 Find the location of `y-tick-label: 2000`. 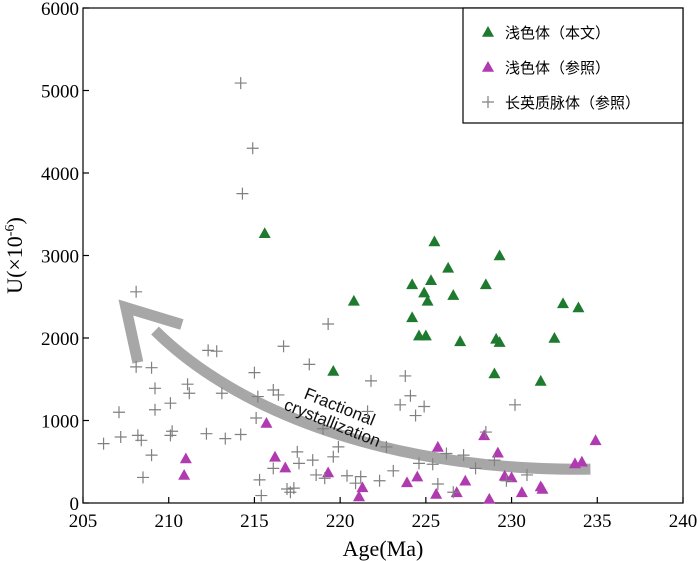

y-tick-label: 2000 is located at coordinates (60, 339).